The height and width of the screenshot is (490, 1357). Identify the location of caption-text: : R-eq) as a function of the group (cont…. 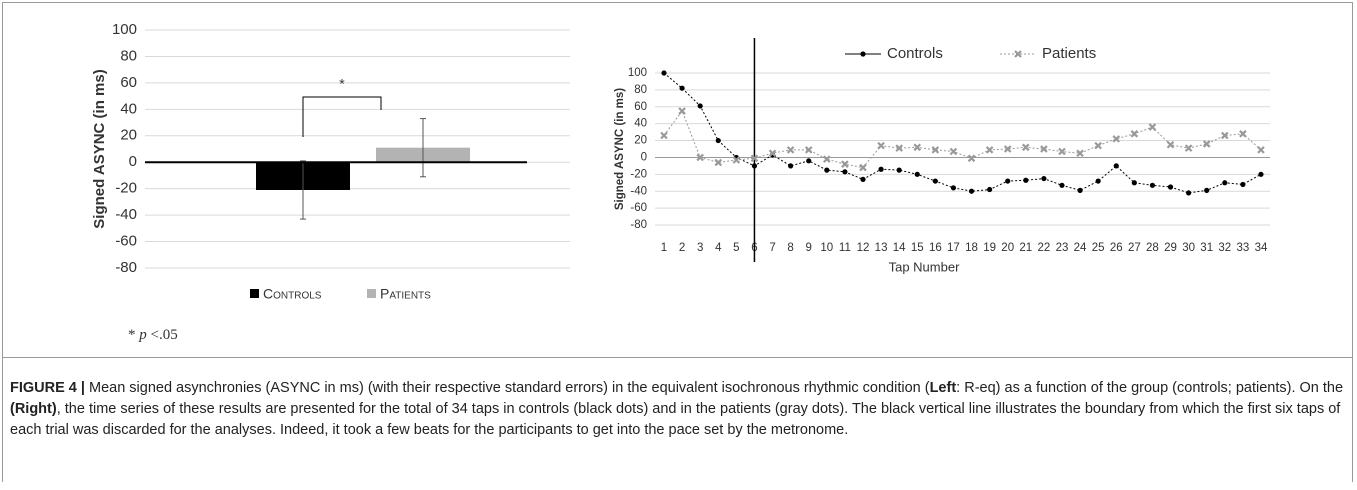
(1150, 388).